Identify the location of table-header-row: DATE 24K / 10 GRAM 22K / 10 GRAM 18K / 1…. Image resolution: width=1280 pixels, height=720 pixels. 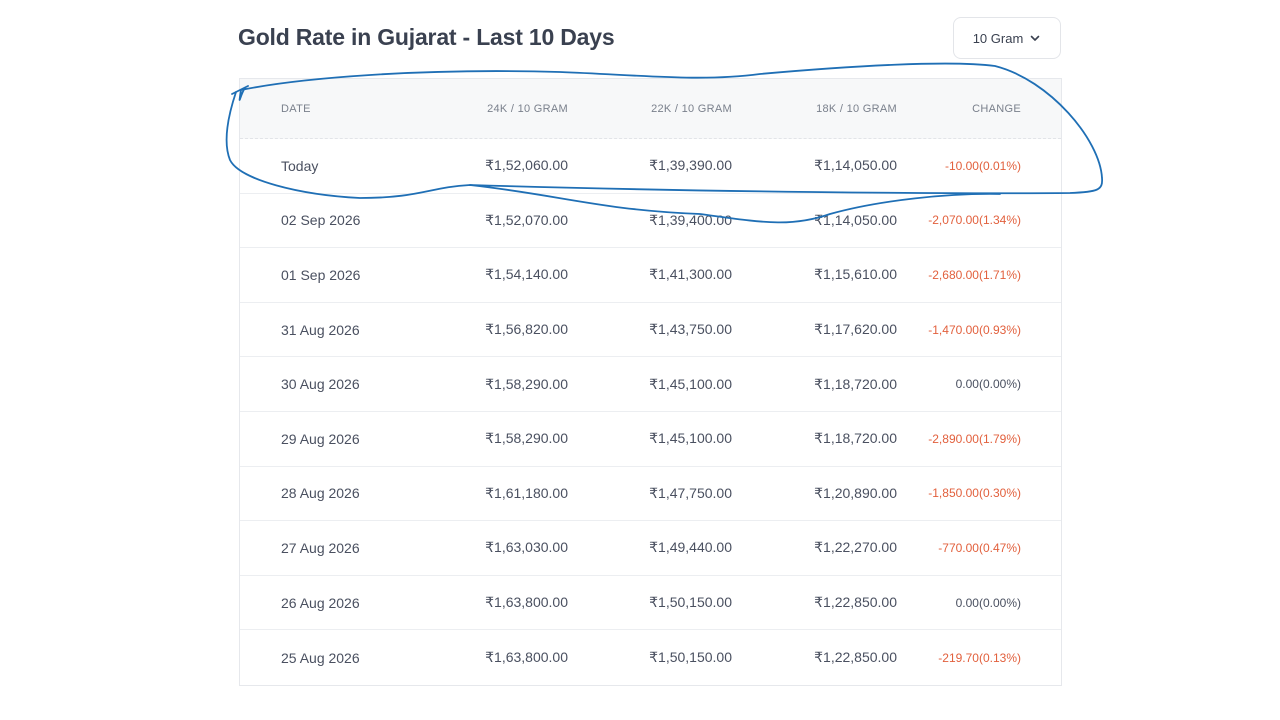
(650, 109).